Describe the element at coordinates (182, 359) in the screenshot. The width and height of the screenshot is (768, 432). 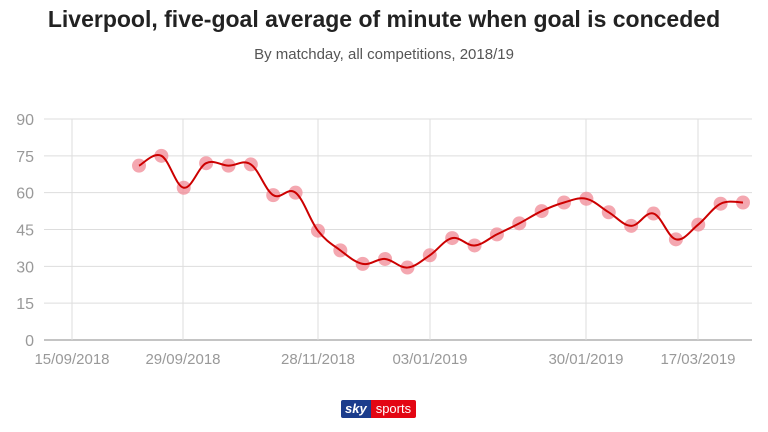
I see `x-tick-label: 29/09/2018` at that location.